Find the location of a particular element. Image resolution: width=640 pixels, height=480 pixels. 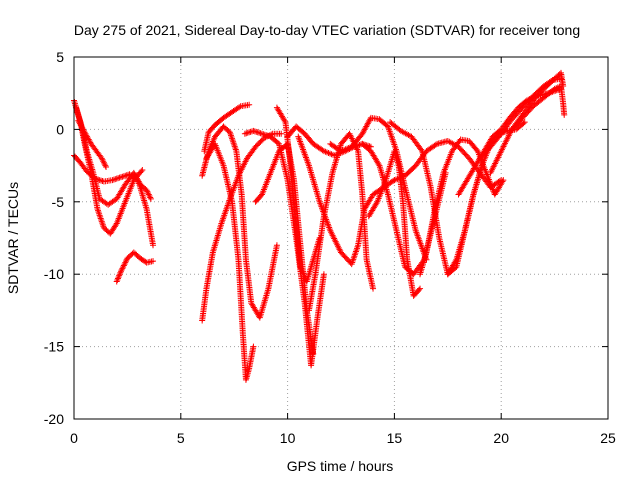

y-tick-label: -5 is located at coordinates (58, 202).